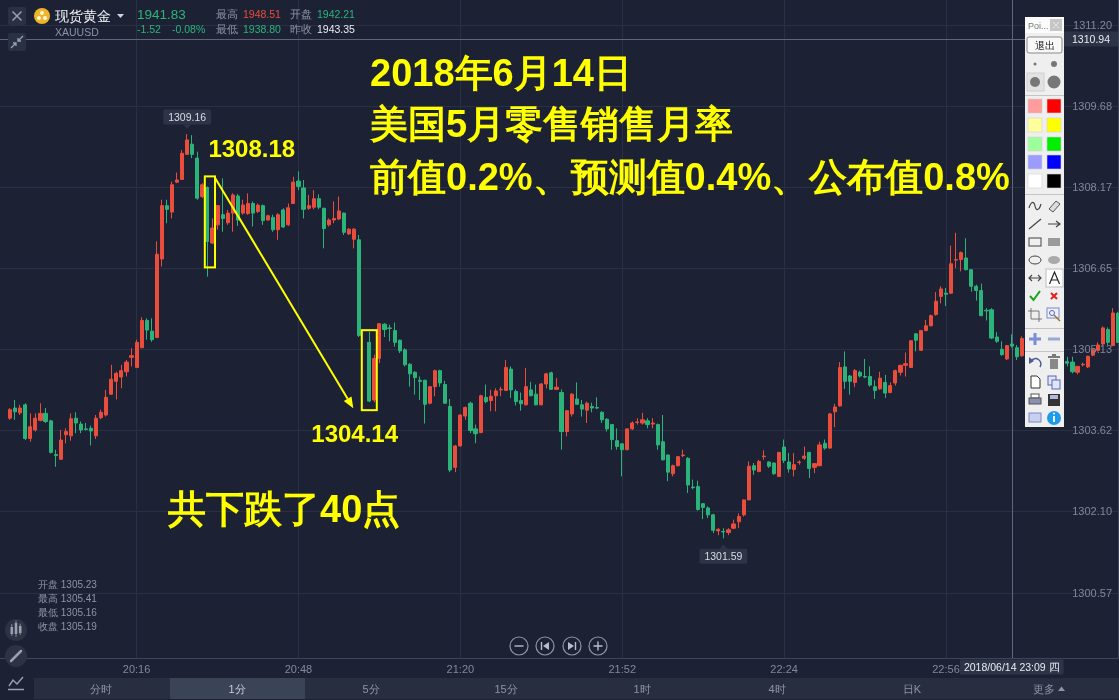  I want to click on y-tick-label: 1303.62, so click(1092, 429).